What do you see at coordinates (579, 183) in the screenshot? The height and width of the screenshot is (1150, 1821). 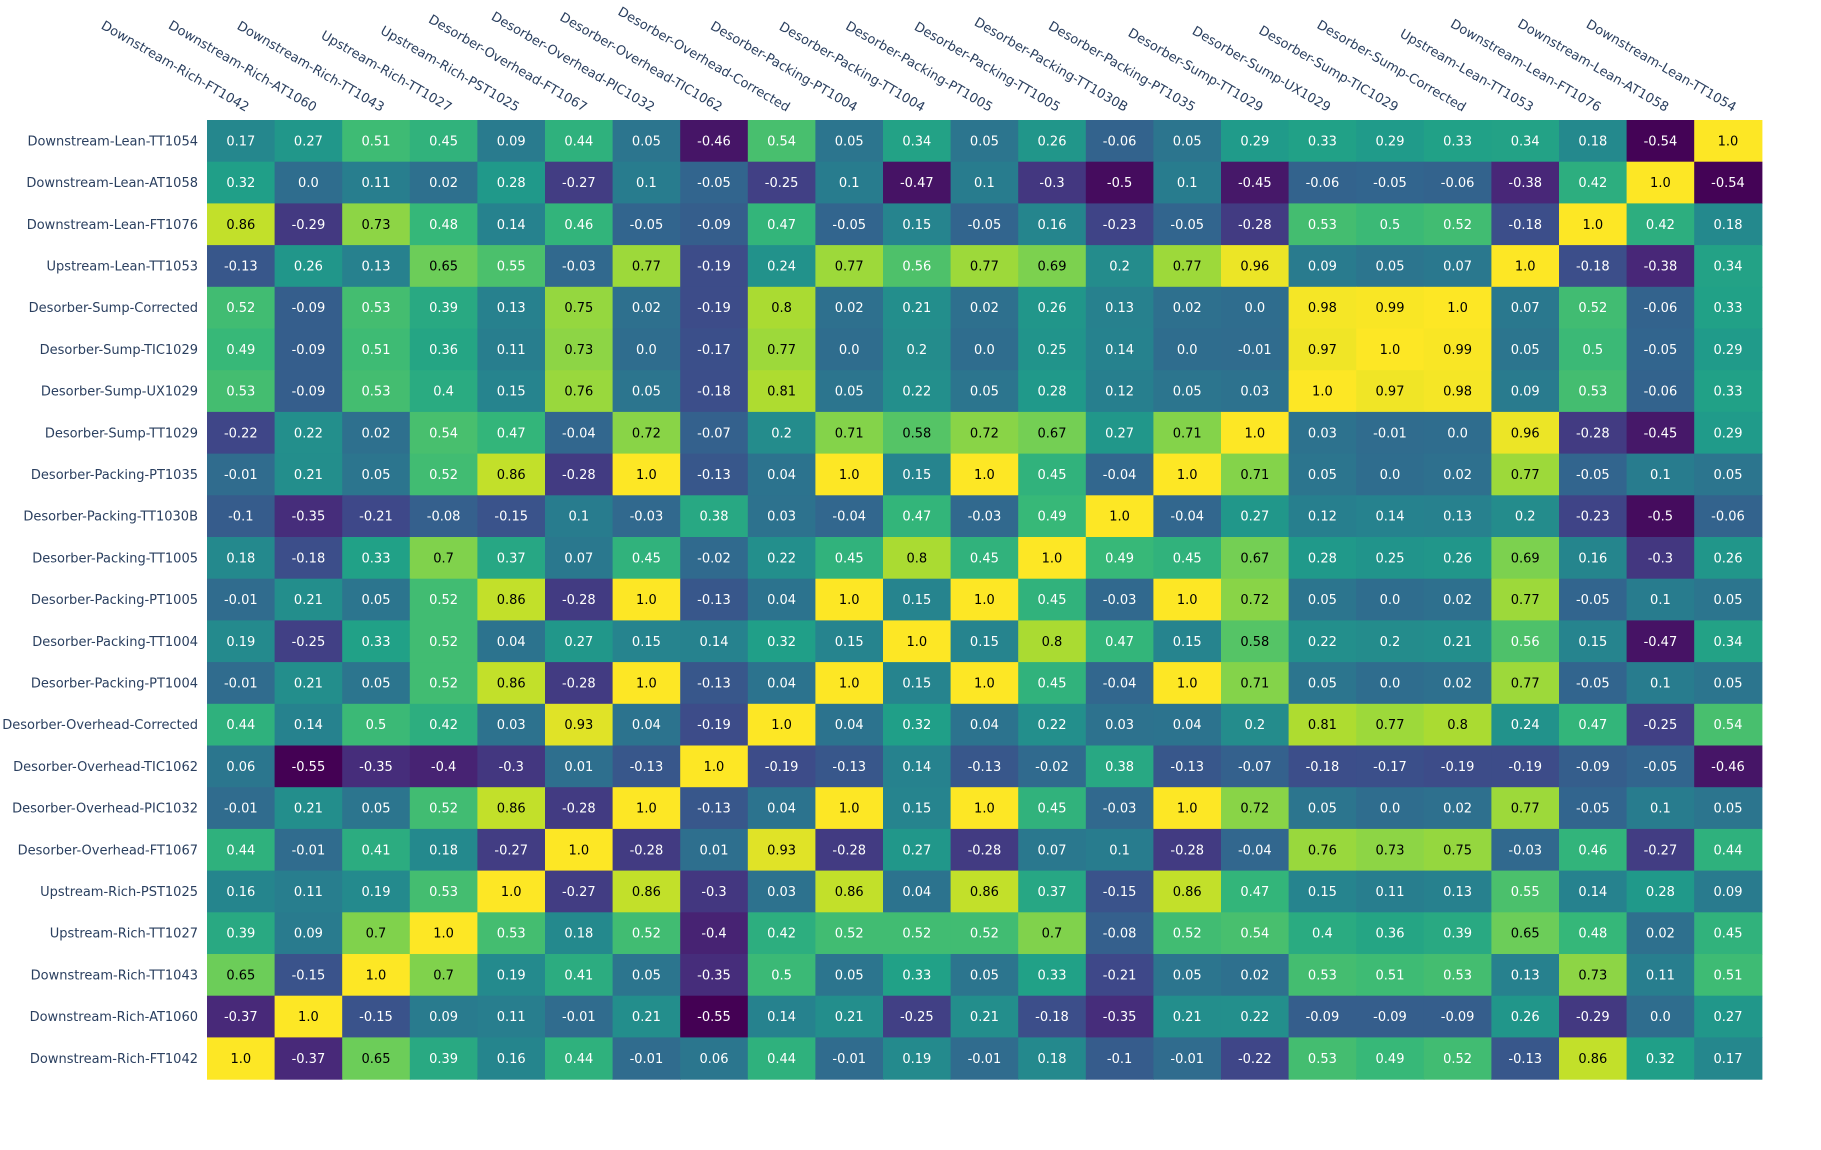 I see `cell-value-label: -0.27` at bounding box center [579, 183].